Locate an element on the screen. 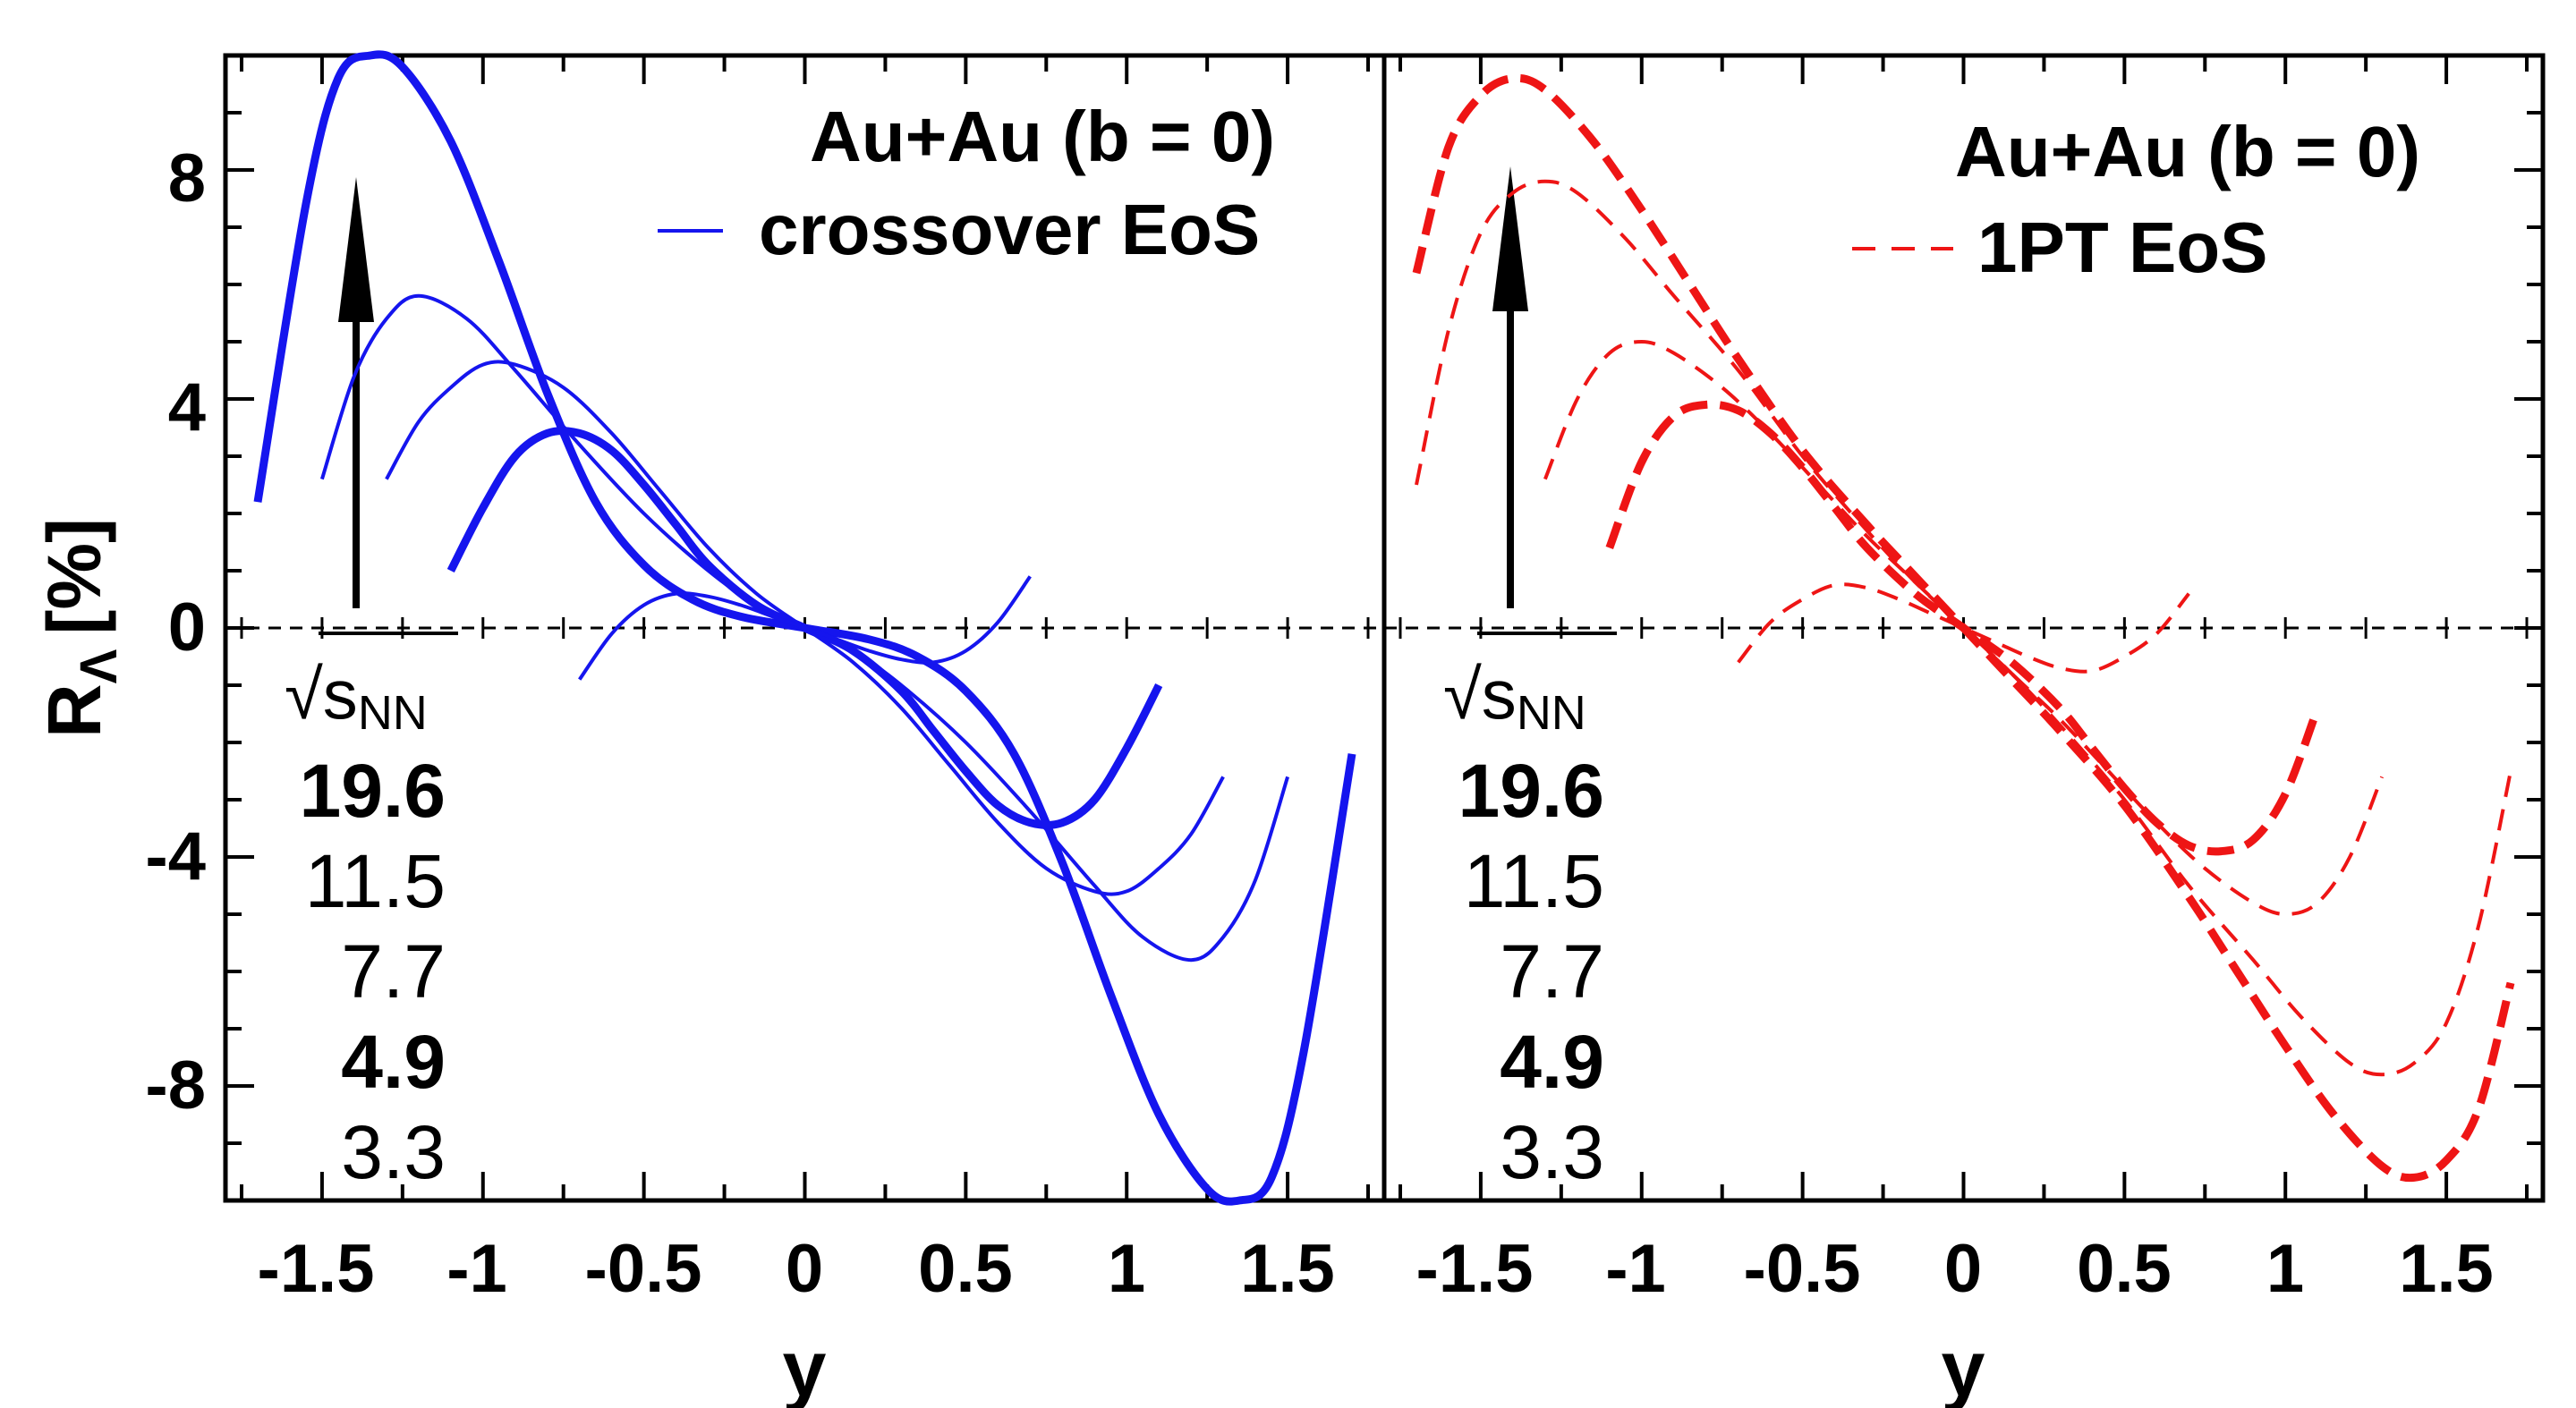 Image resolution: width=2576 pixels, height=1408 pixels. left-energy-header-main: √s is located at coordinates (321, 694).